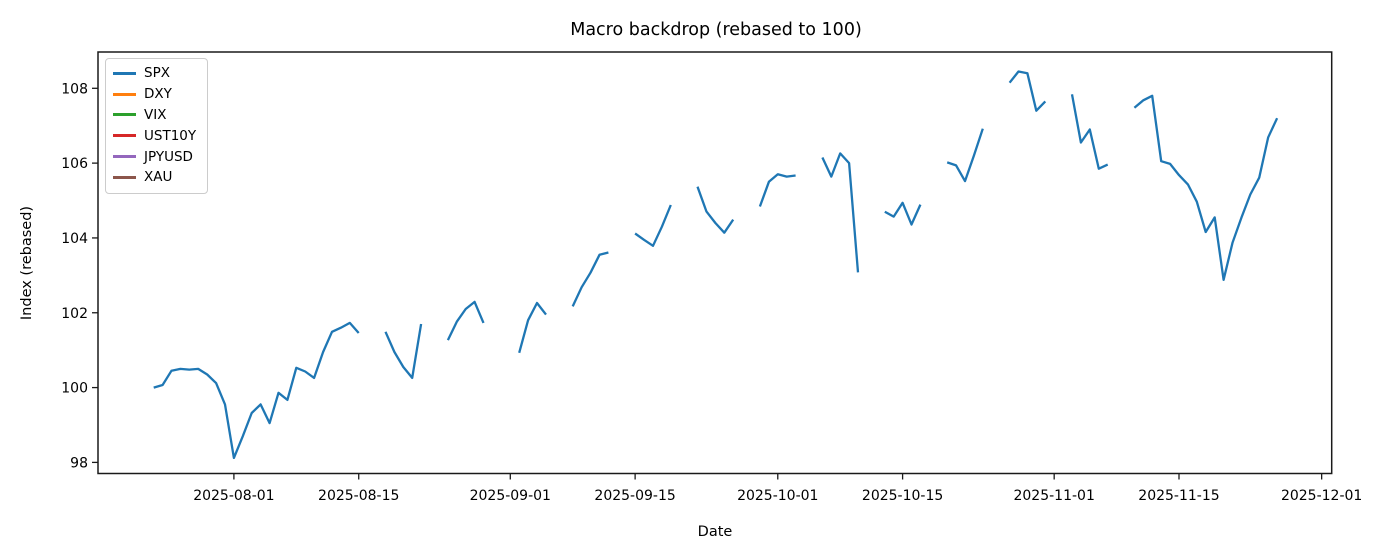 The image size is (1400, 560). What do you see at coordinates (74, 314) in the screenshot?
I see `y-tick-label: 102` at bounding box center [74, 314].